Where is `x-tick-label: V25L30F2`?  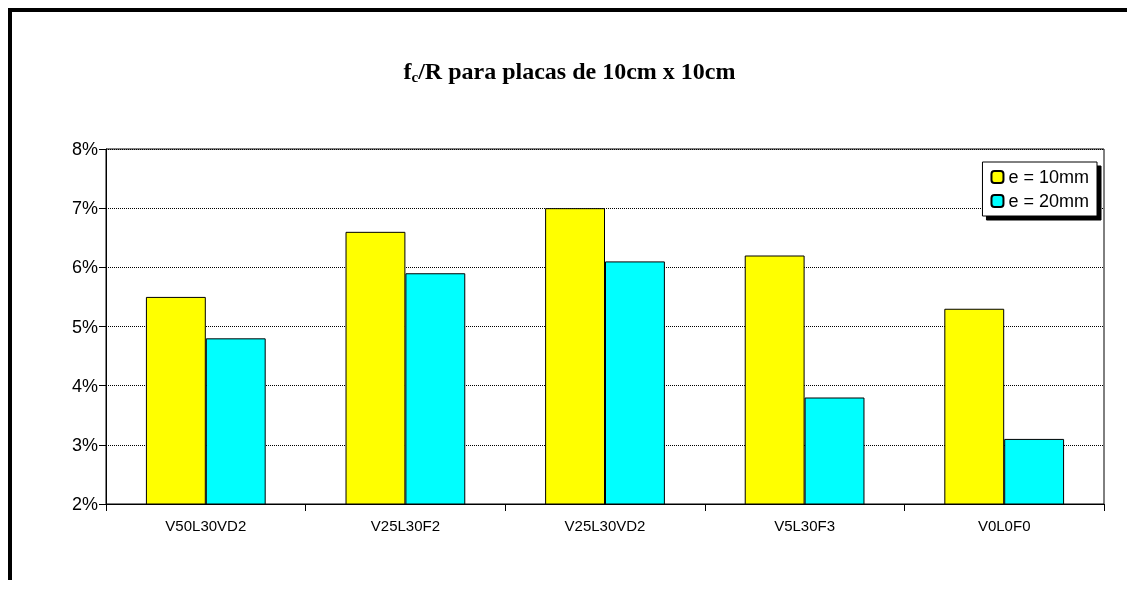 x-tick-label: V25L30F2 is located at coordinates (405, 525).